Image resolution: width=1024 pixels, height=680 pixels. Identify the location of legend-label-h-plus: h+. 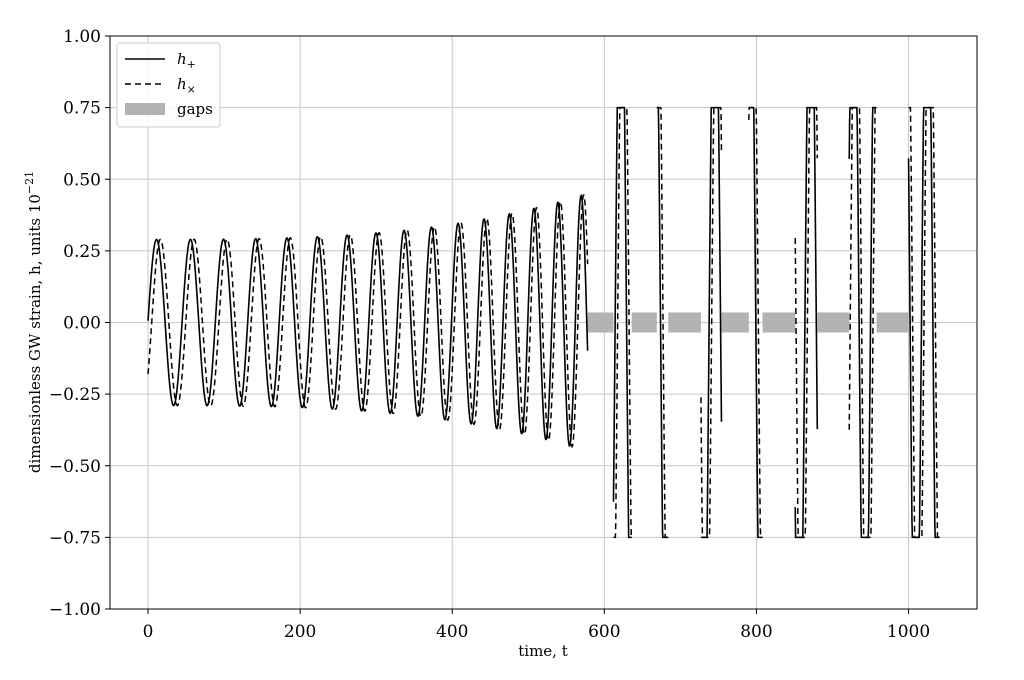
(186, 60).